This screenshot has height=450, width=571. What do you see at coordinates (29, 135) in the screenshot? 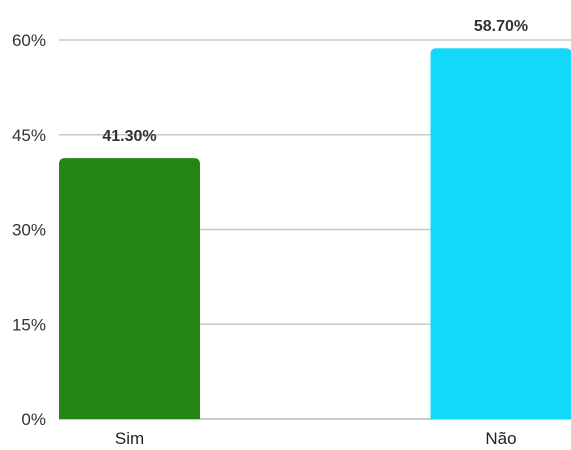
I see `y-tick-label: 45%` at bounding box center [29, 135].